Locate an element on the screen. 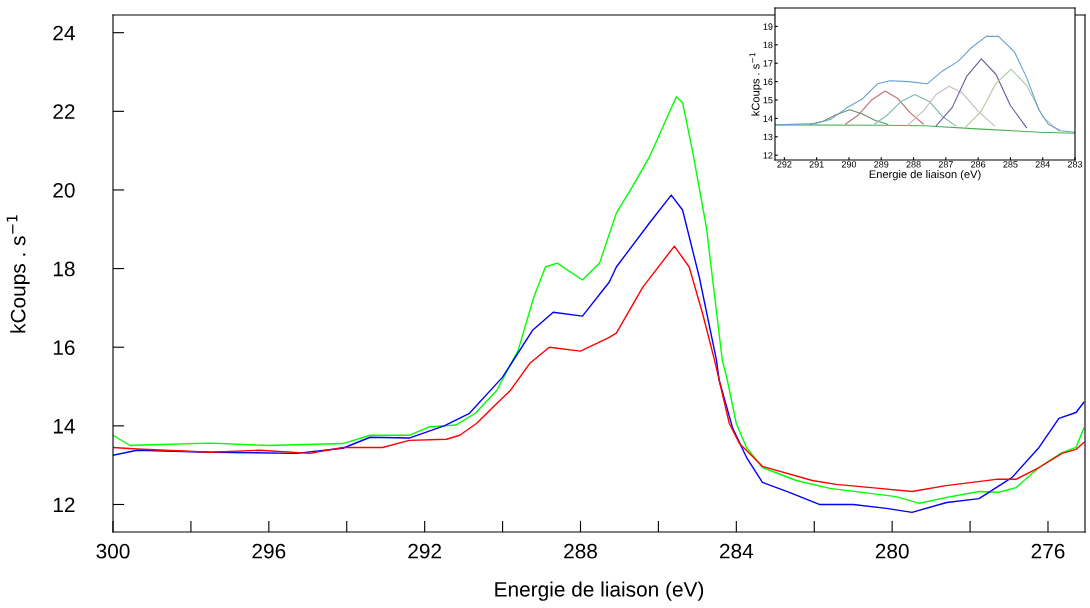 The width and height of the screenshot is (1090, 608). x-tick-label: 289 is located at coordinates (881, 164).